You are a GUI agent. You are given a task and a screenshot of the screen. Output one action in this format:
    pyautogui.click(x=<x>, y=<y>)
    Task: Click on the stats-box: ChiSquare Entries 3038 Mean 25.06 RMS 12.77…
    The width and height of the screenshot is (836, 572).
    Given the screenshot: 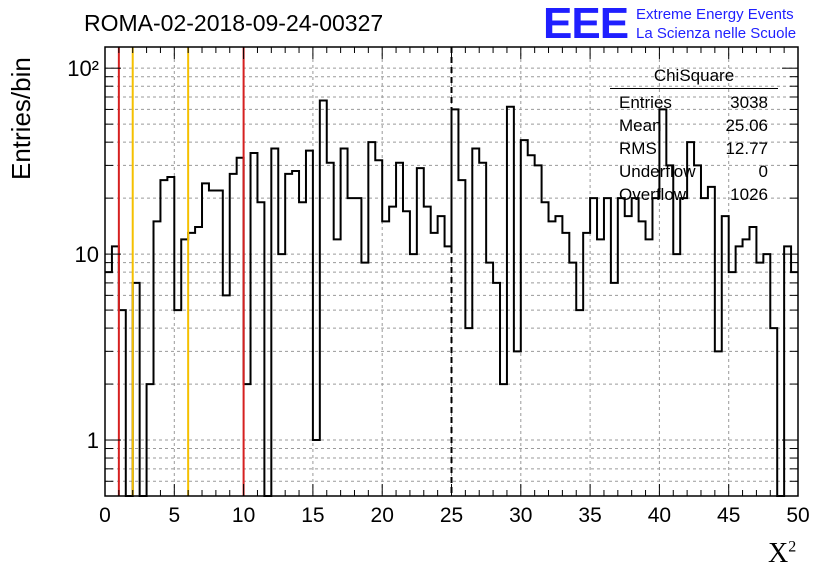 What is the action you would take?
    pyautogui.click(x=694, y=136)
    